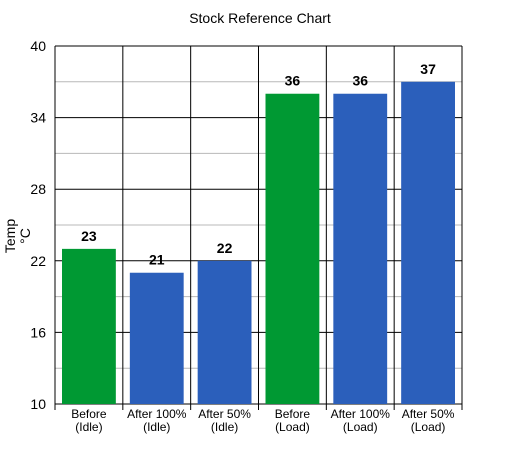 The width and height of the screenshot is (511, 463). What do you see at coordinates (38, 404) in the screenshot?
I see `y-tick-label: 10` at bounding box center [38, 404].